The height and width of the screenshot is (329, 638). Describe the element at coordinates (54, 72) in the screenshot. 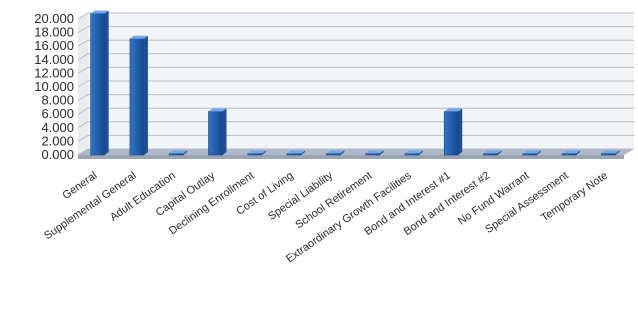

I see `y-tick-label: 12.000` at that location.